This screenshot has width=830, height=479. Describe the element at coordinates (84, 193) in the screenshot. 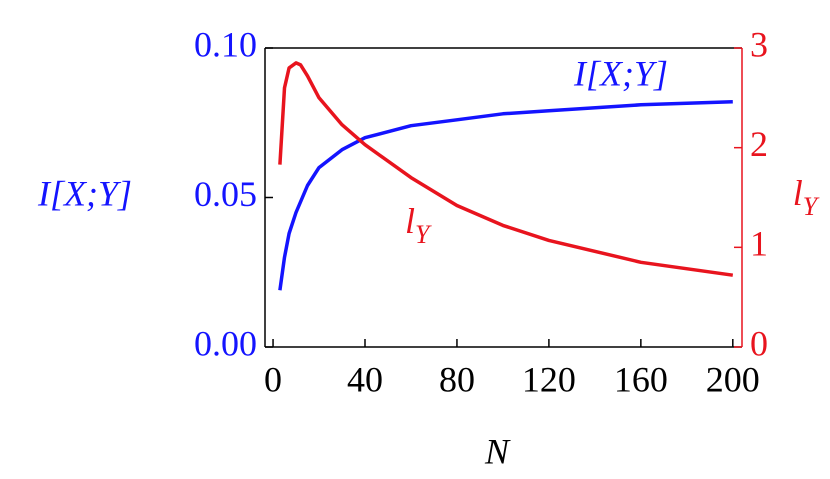

I see `y-axis-label: I[X;Y]` at that location.